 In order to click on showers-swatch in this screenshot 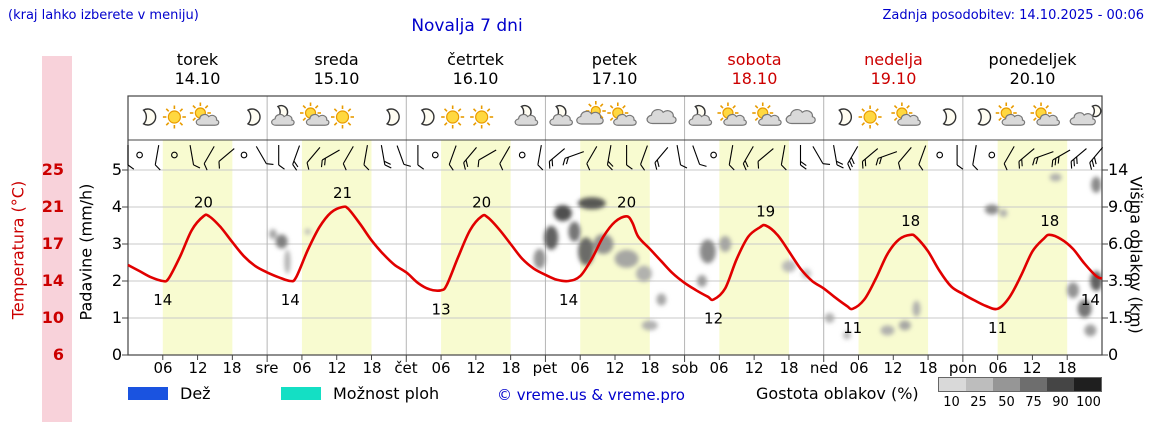, I will do `click(301, 393)`.